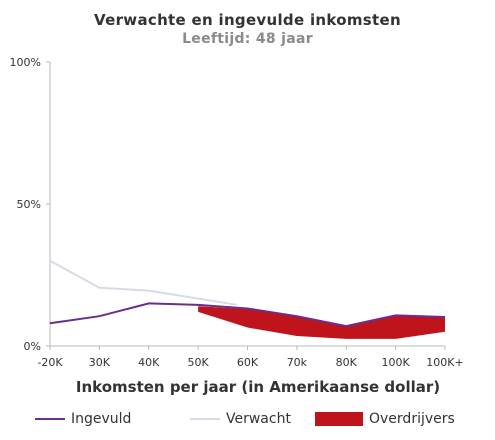 This screenshot has height=440, width=495. I want to click on x-tick-label: 60K, so click(248, 362).